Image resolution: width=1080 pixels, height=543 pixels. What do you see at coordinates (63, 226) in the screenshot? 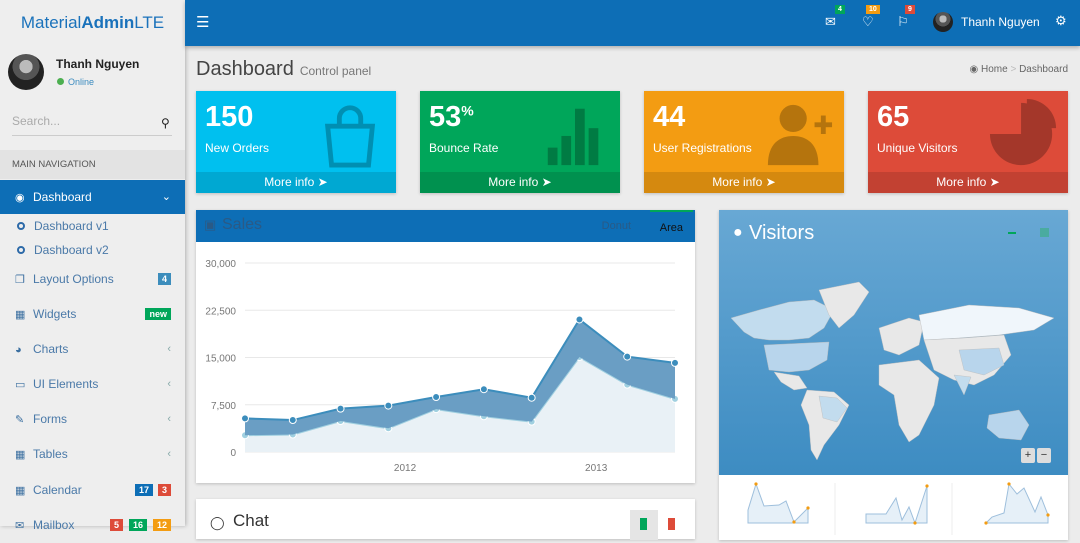
I see `sidebar-subitem-dashboard-v1: Dashboard v1` at bounding box center [63, 226].